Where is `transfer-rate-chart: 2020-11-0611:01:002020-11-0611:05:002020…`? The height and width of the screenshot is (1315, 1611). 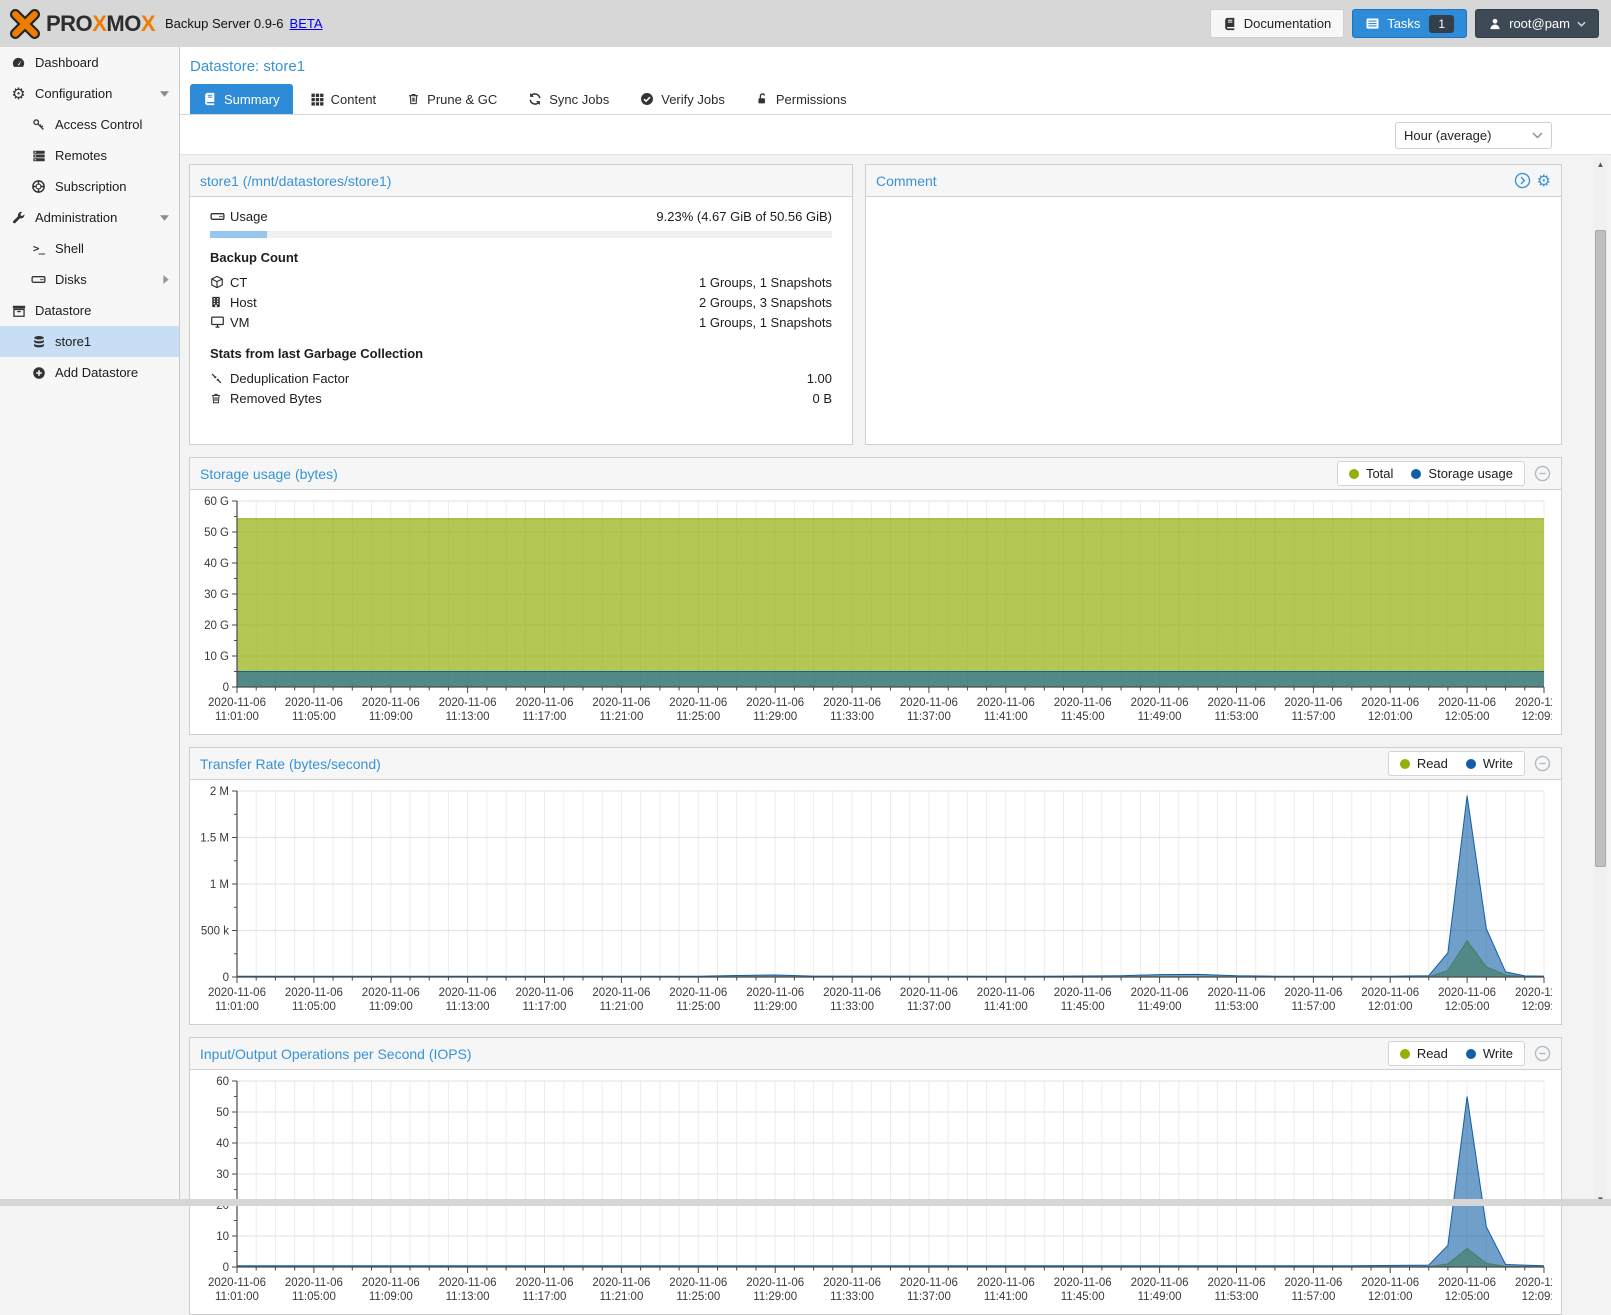
transfer-rate-chart: 2020-11-0611:01:002020-11-0611:05:002020… is located at coordinates (872, 900).